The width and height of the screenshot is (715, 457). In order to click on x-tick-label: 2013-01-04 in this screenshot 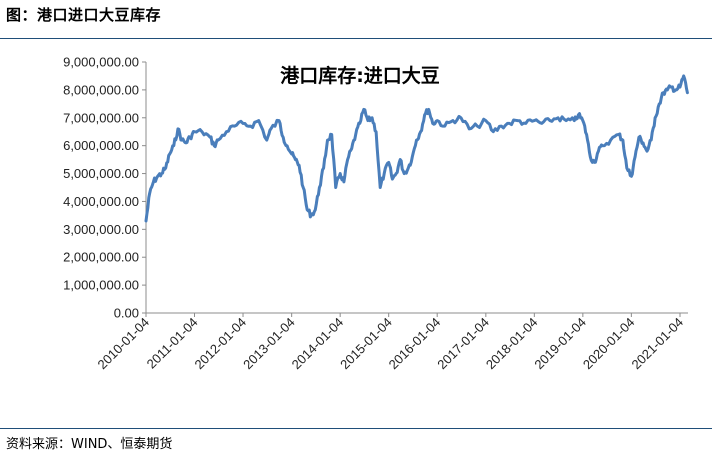, I will do `click(269, 344)`.